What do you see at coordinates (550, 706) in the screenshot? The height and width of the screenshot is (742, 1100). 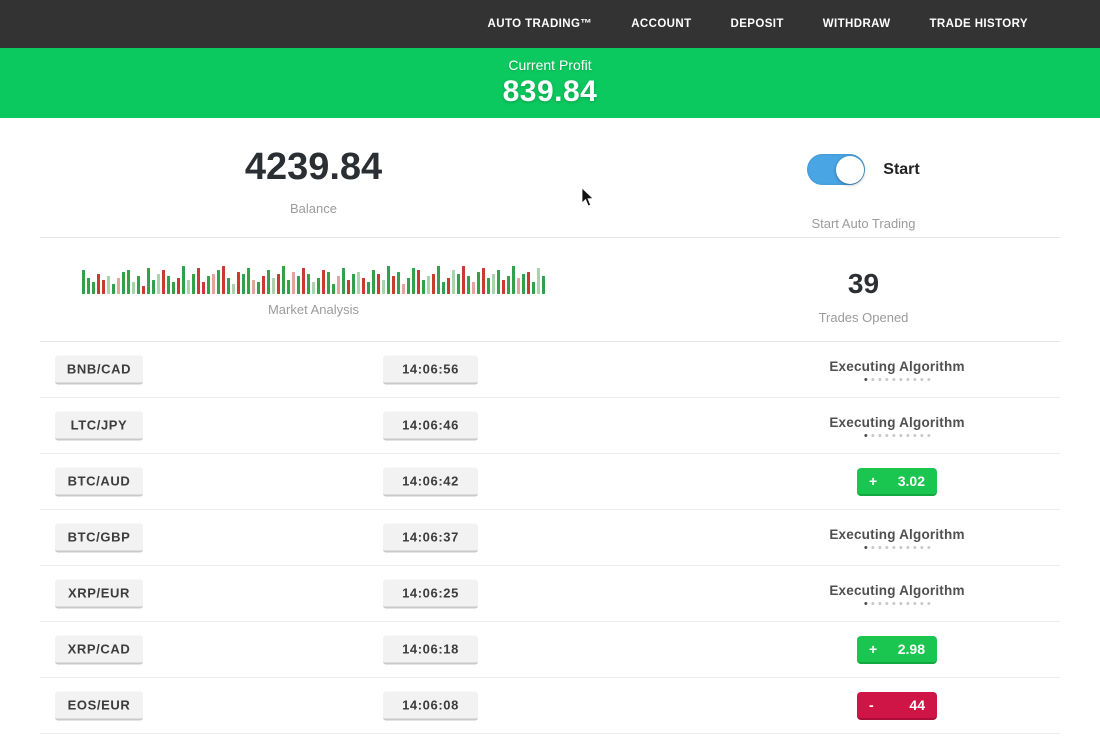 I see `trade-row: EOS/EUR 14:06:08 - 44` at bounding box center [550, 706].